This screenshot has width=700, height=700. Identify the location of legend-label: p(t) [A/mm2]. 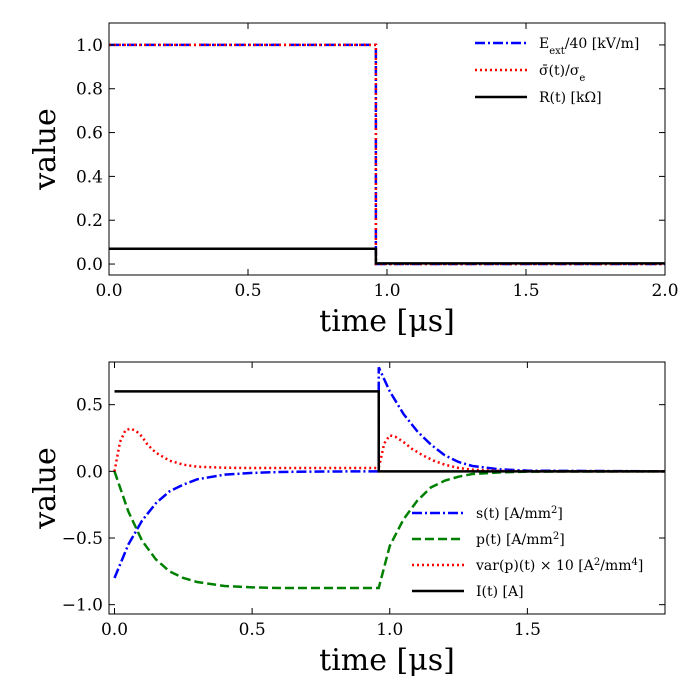
(520, 540).